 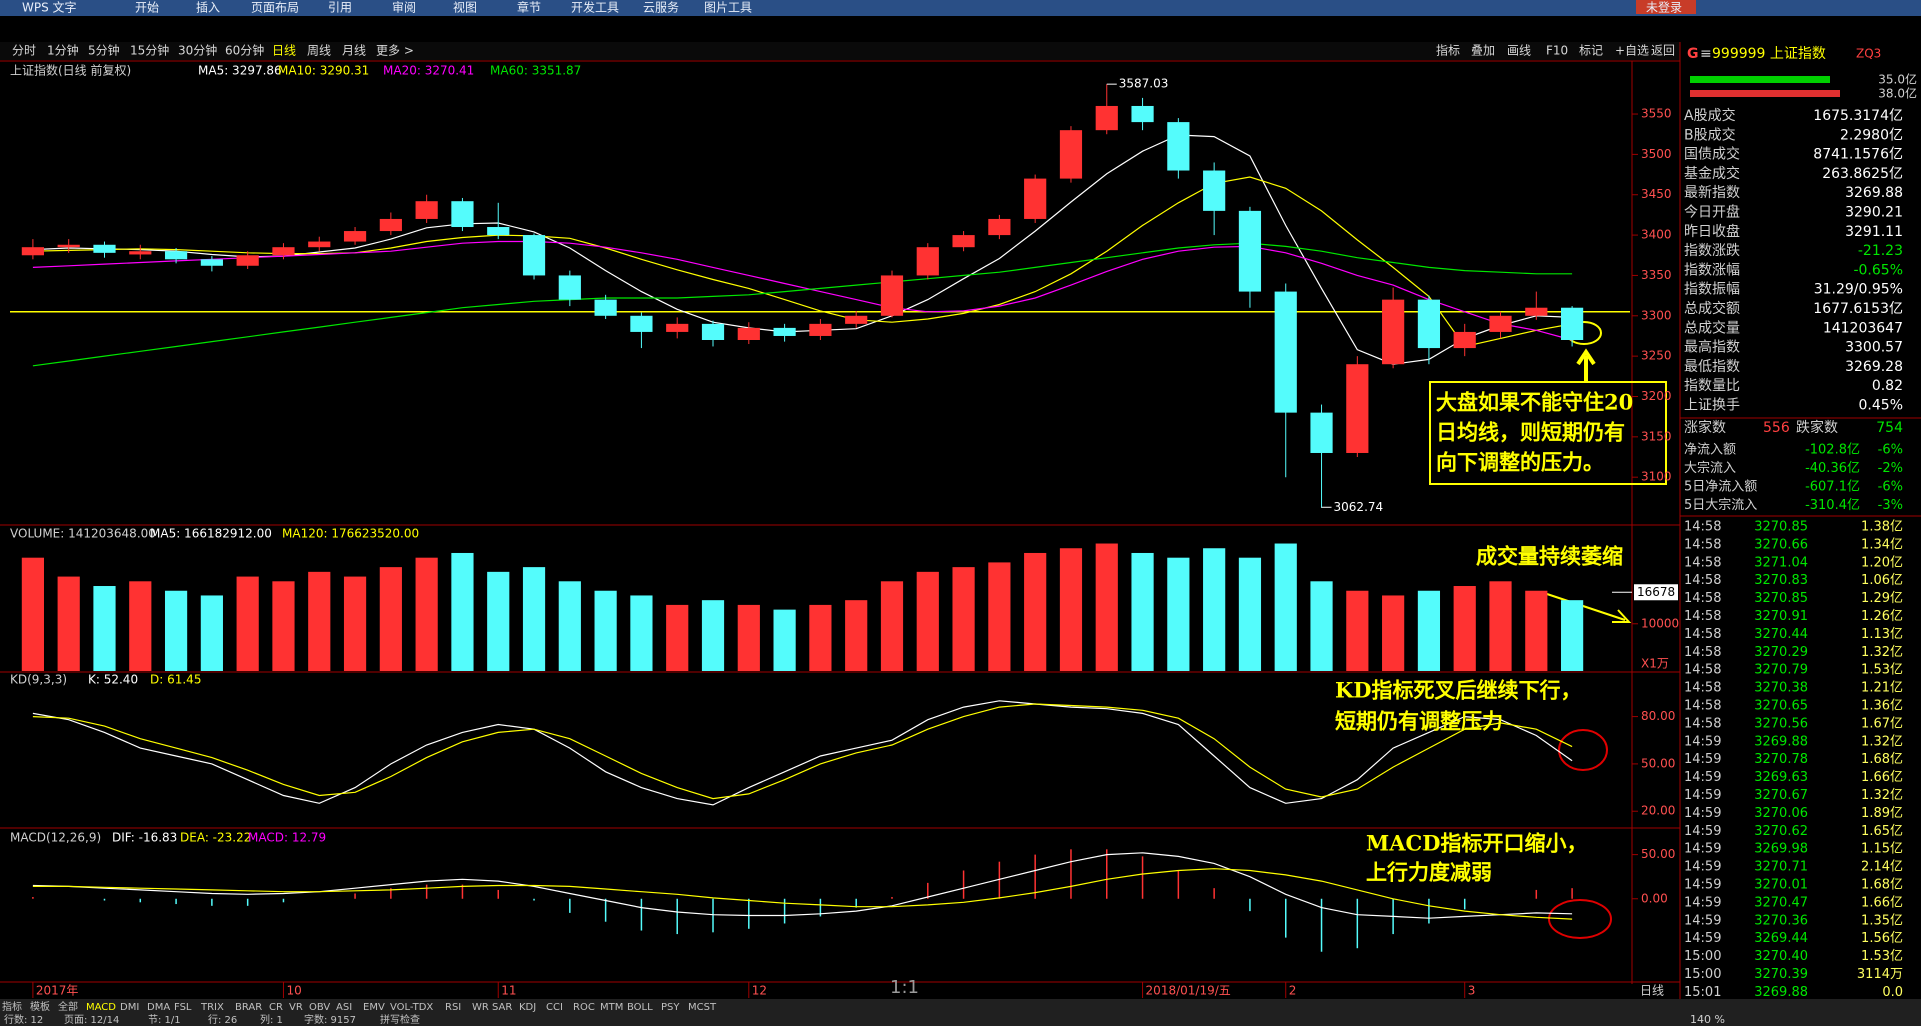 I want to click on indicator-tab: FSL, so click(x=183, y=1007).